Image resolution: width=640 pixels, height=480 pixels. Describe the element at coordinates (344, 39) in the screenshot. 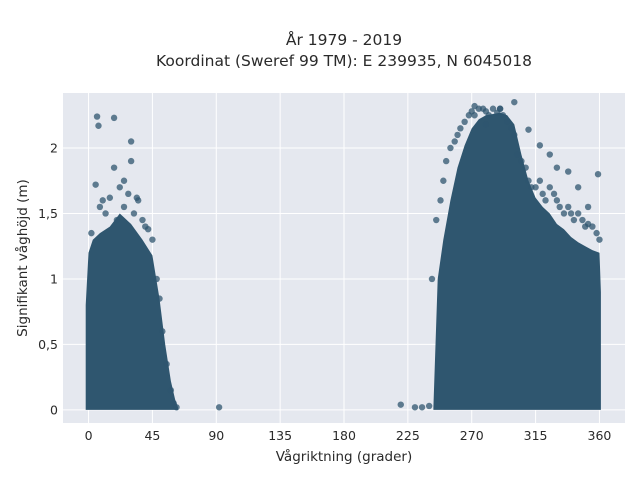

I see `chart-title-line1: År 1979 - 2019` at that location.